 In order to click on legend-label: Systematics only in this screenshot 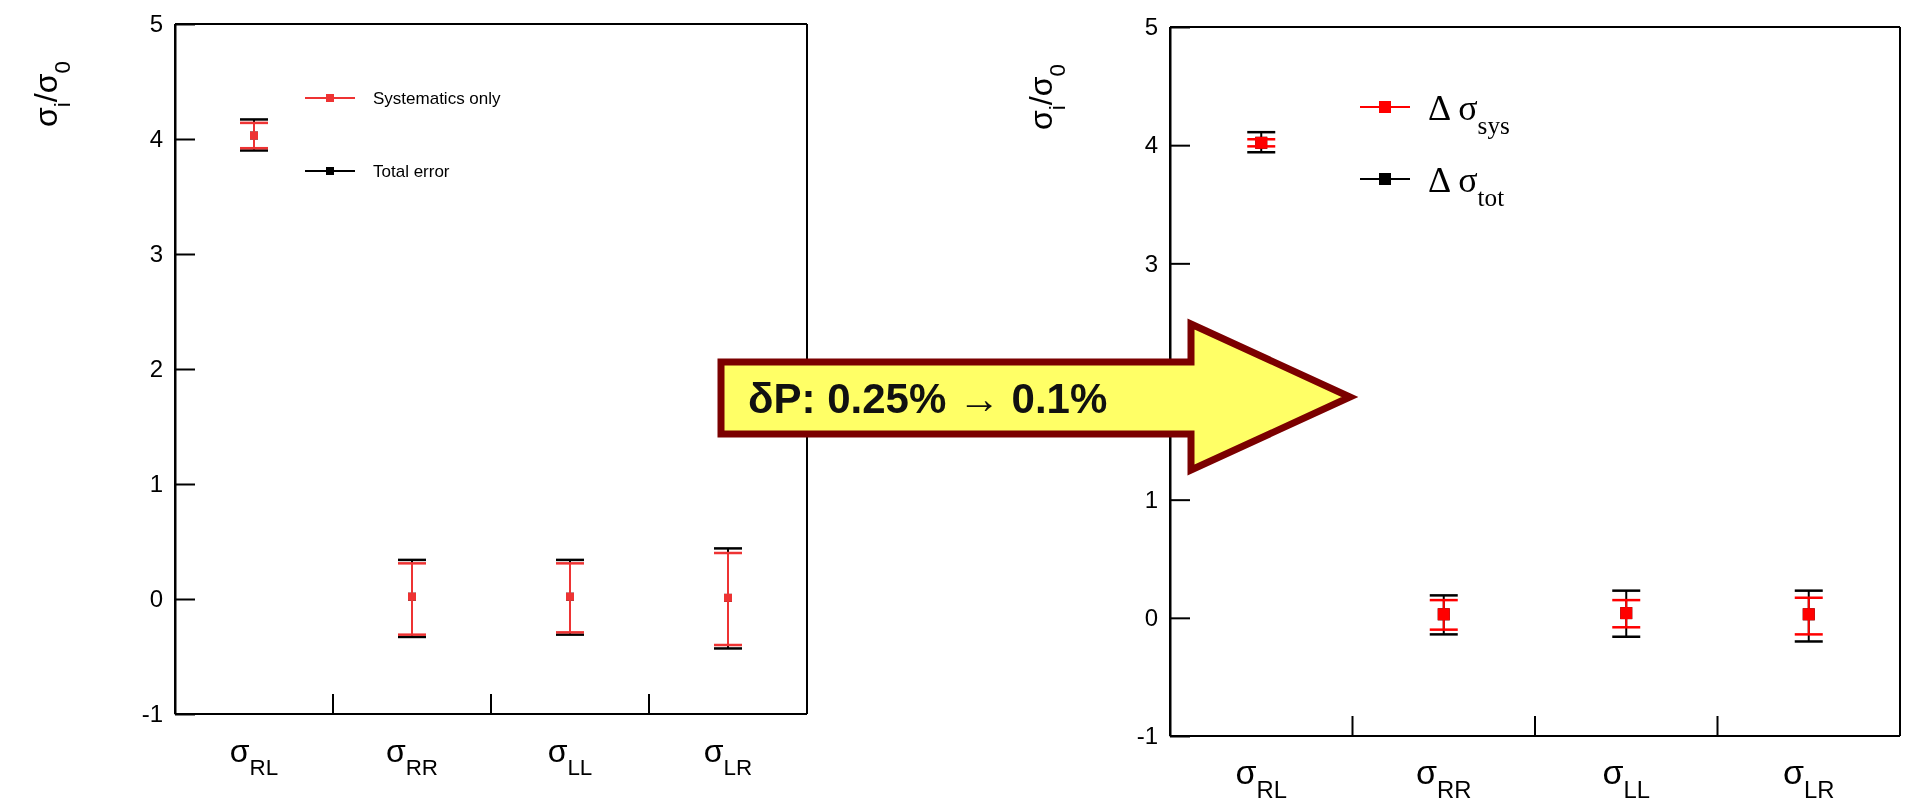, I will do `click(437, 98)`.